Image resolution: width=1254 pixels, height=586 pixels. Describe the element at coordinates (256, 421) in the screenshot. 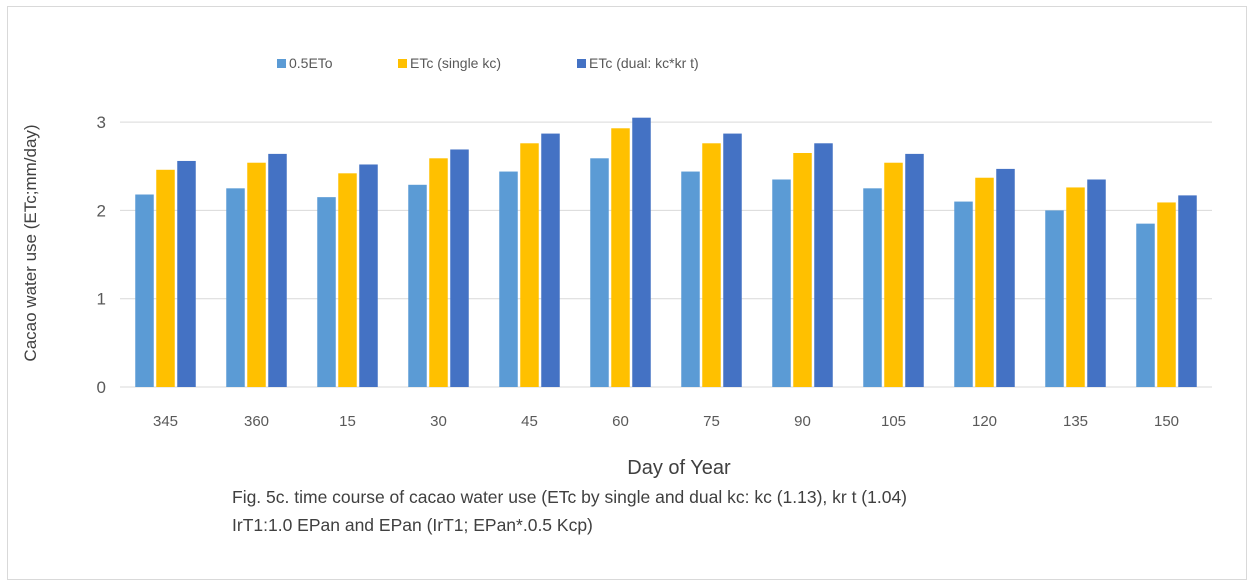

I see `x-tick-label: 360` at that location.